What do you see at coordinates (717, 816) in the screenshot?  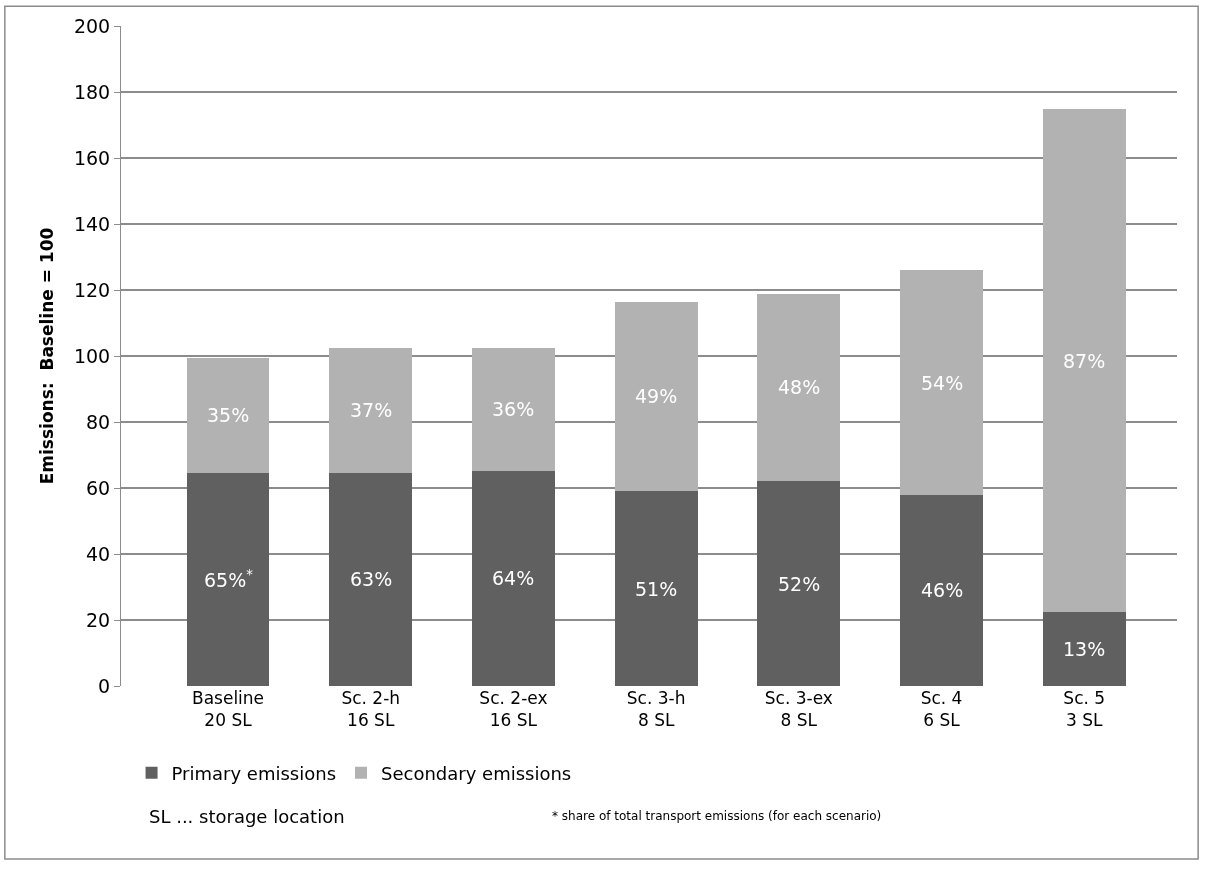 I see `text: * share of total transport emissions (for each scenario)` at bounding box center [717, 816].